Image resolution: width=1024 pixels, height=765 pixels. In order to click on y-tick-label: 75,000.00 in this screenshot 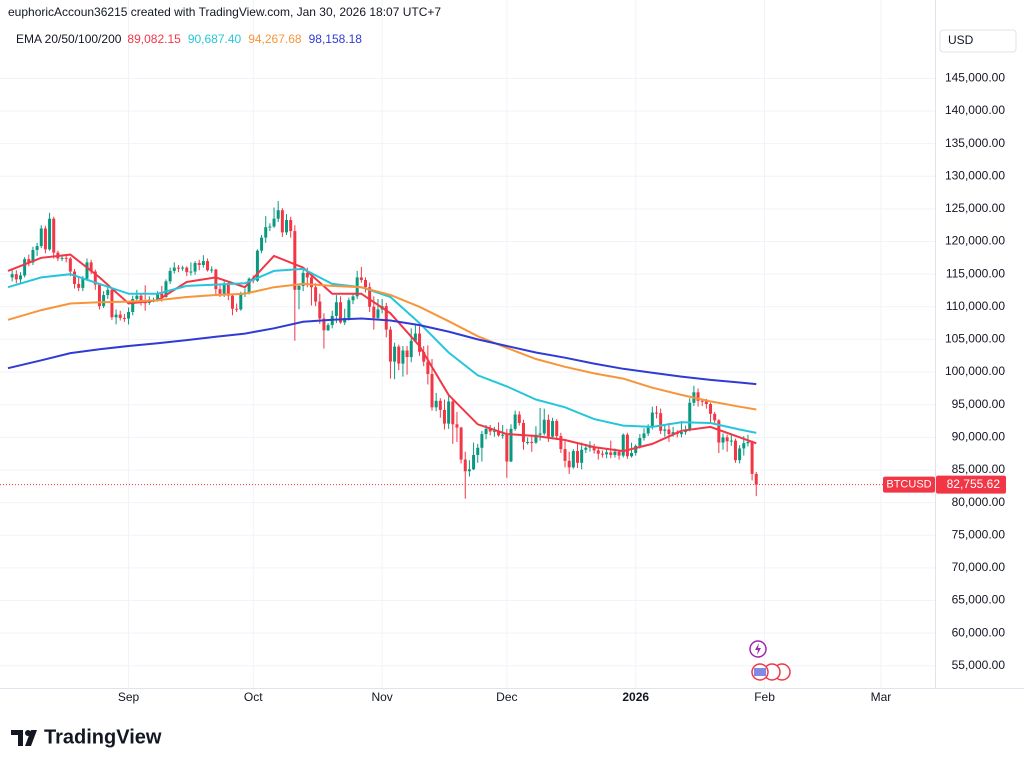, I will do `click(979, 534)`.